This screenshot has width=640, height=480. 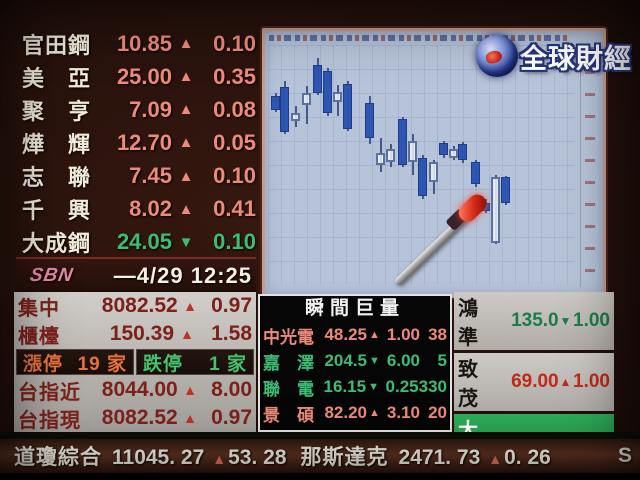 I want to click on volume-value: 38, so click(x=437, y=334).